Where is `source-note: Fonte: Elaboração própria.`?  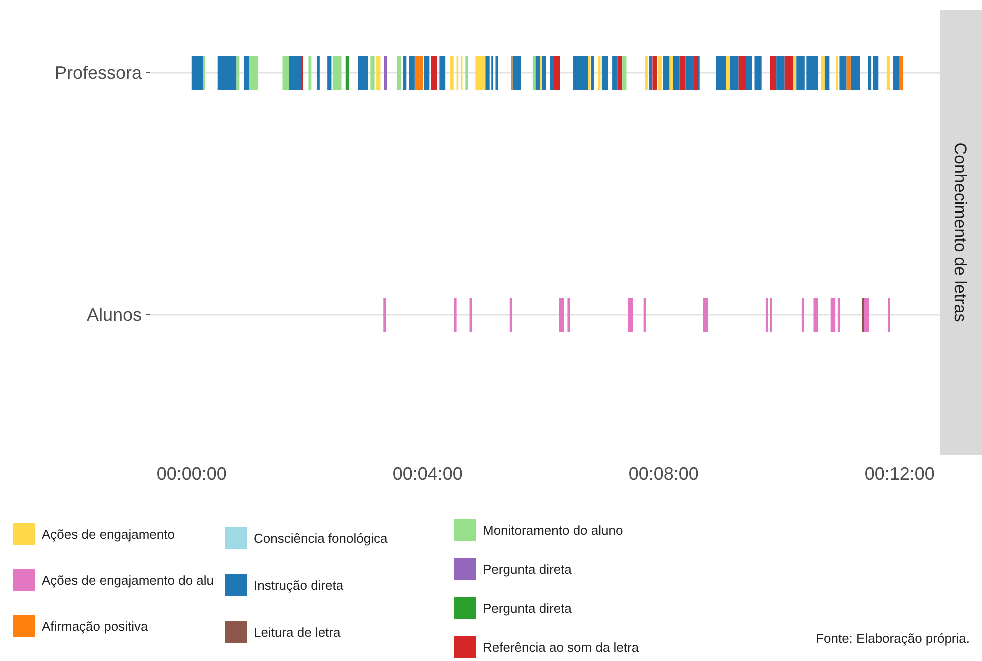 source-note: Fonte: Elaboração própria. is located at coordinates (893, 638).